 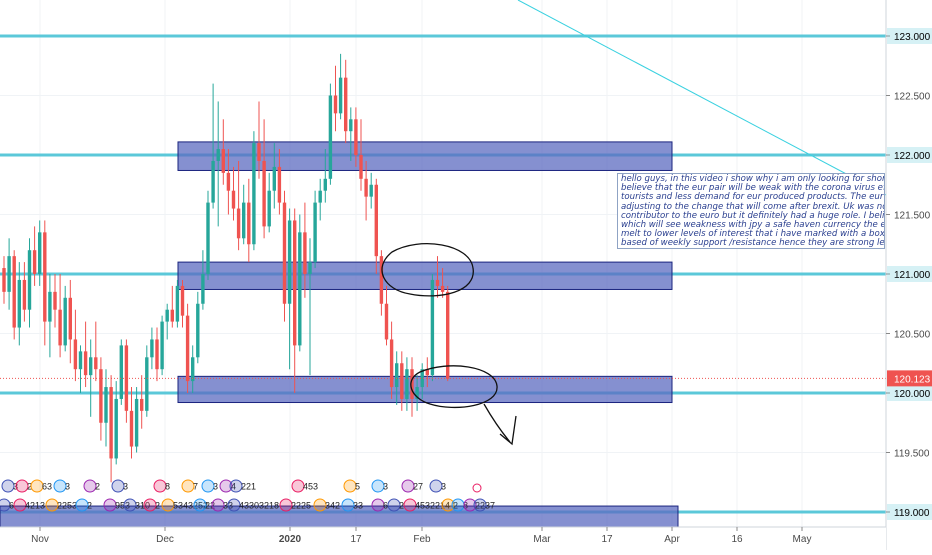 I want to click on trend-line, so click(x=702, y=98).